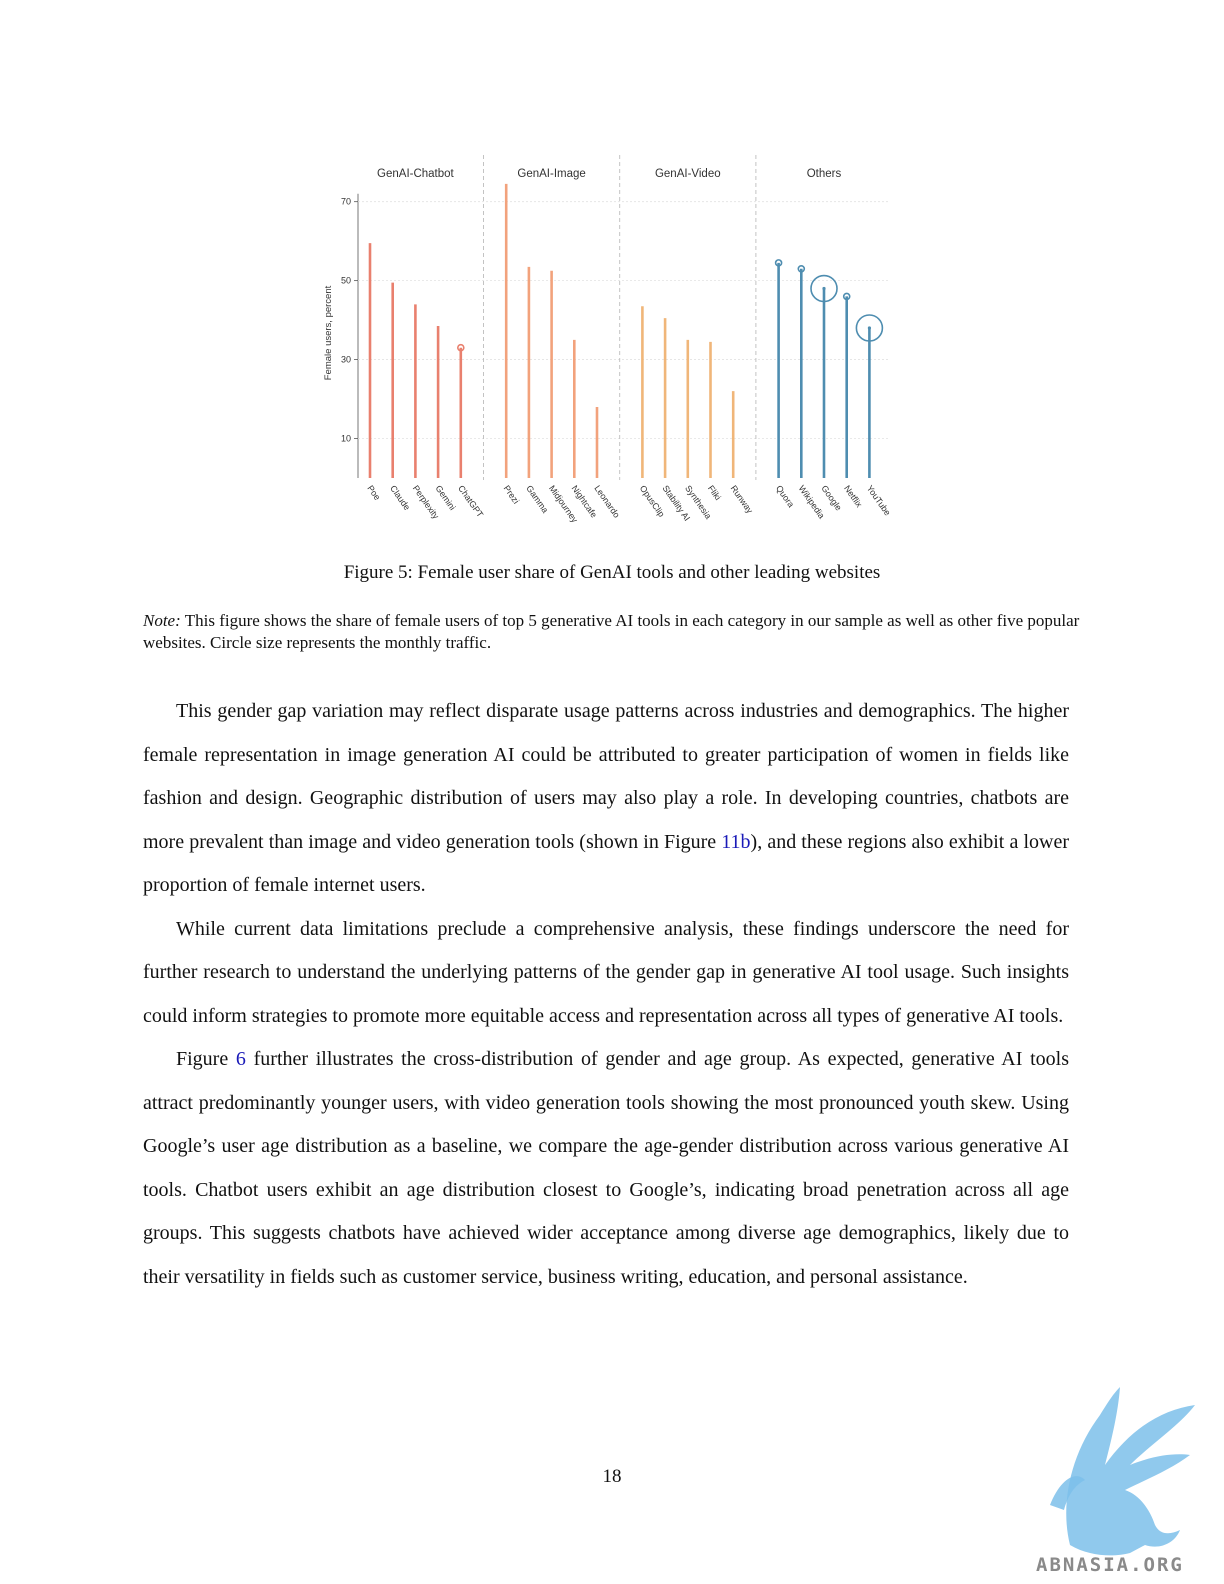  I want to click on griffin-logo-icon, so click(1122, 1480).